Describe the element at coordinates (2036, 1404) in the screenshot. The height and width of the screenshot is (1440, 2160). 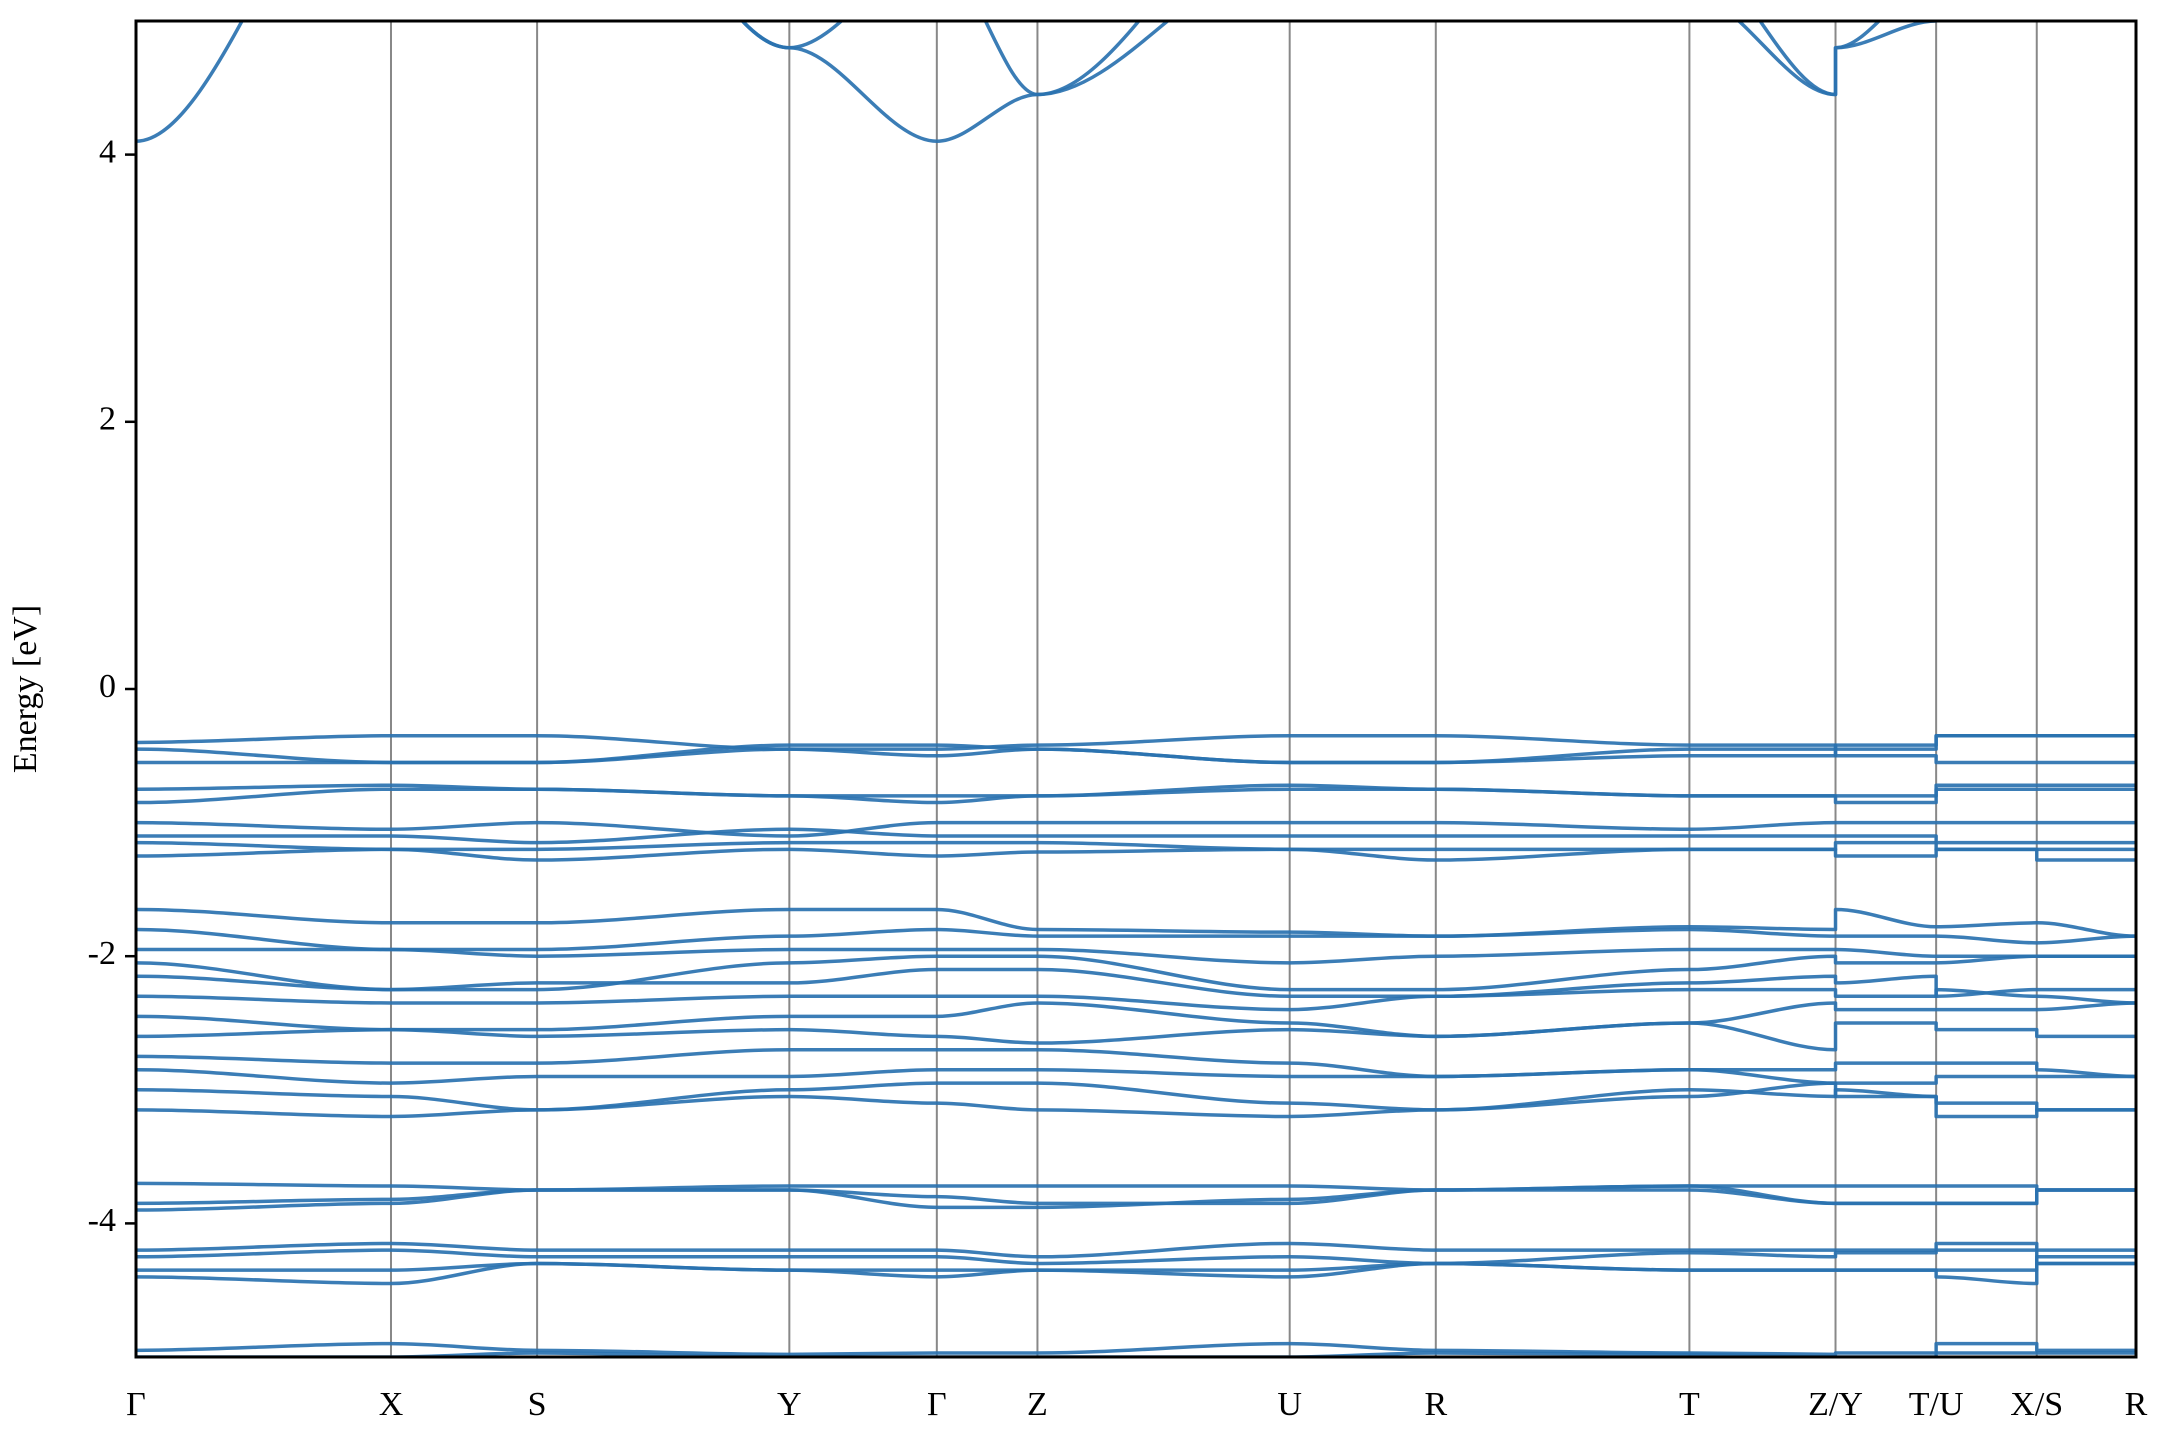
I see `x-tick-label: X/S` at that location.